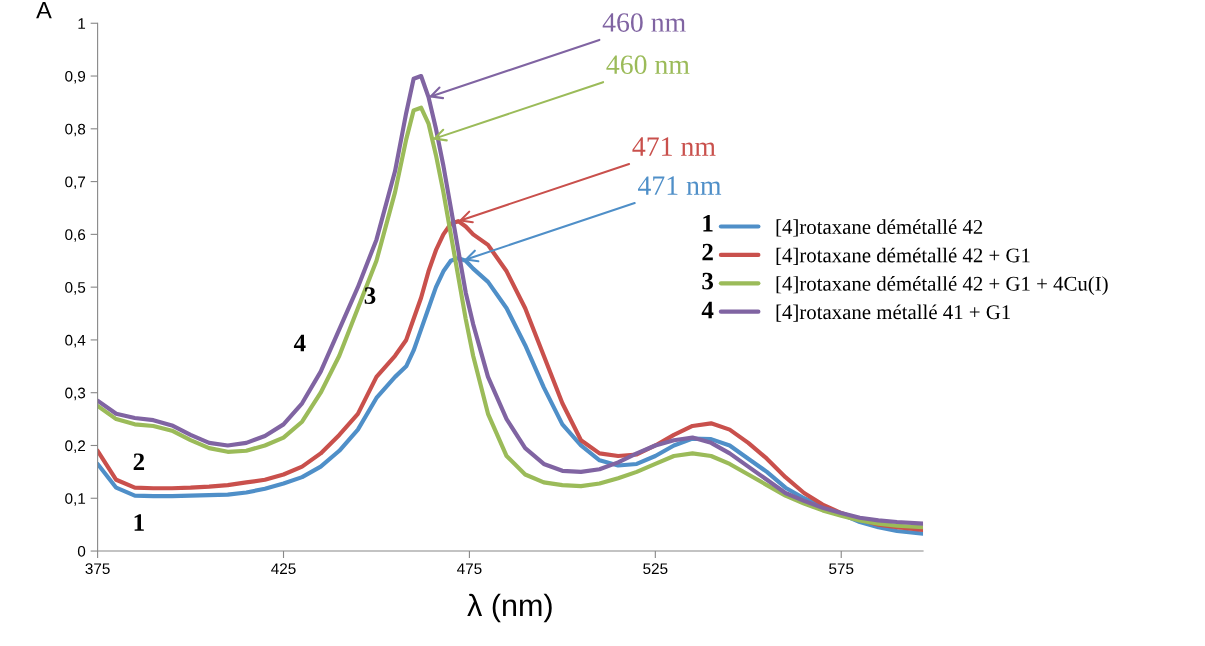 This screenshot has width=1205, height=646. Describe the element at coordinates (75, 288) in the screenshot. I see `y-tick-label: 0,5` at that location.